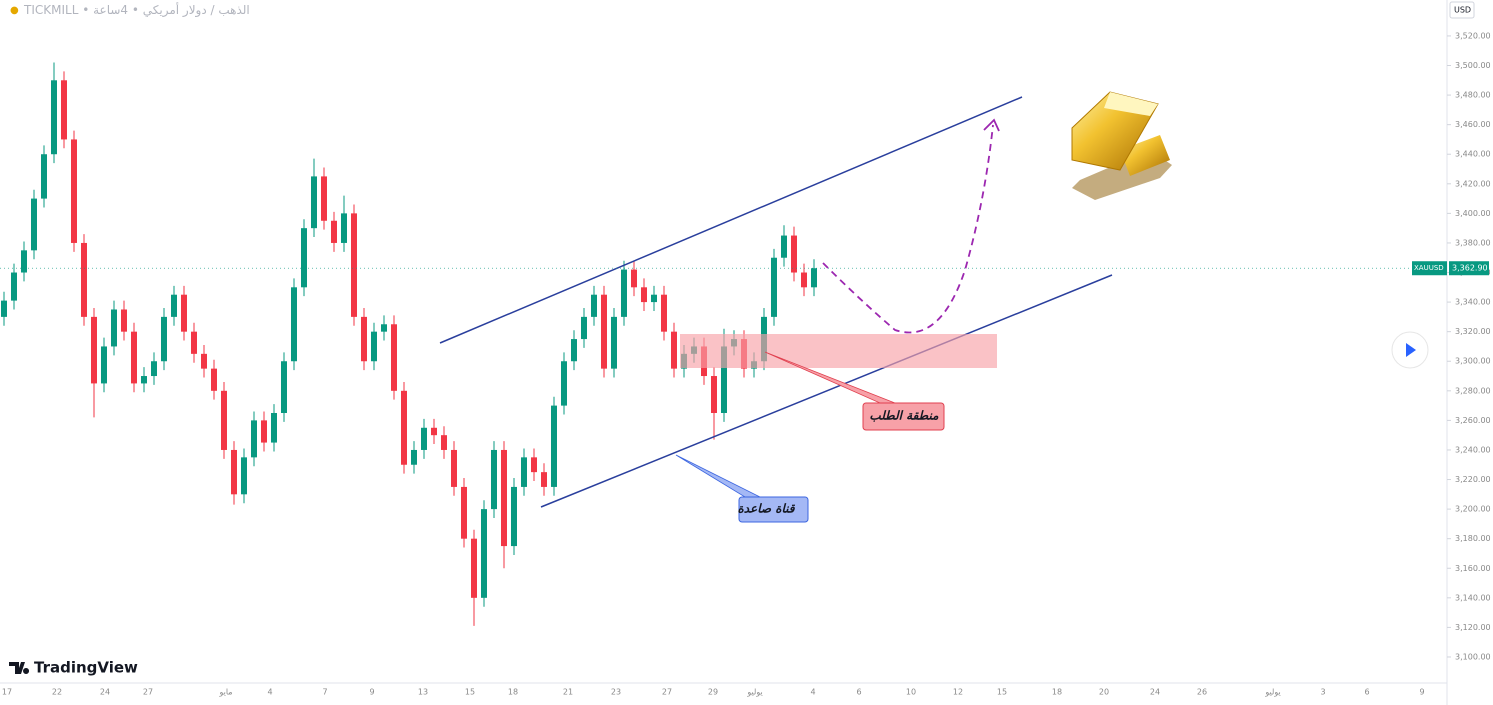 This screenshot has height=705, width=1493. Describe the element at coordinates (1473, 568) in the screenshot. I see `y-tick-label: 3,160.00` at that location.